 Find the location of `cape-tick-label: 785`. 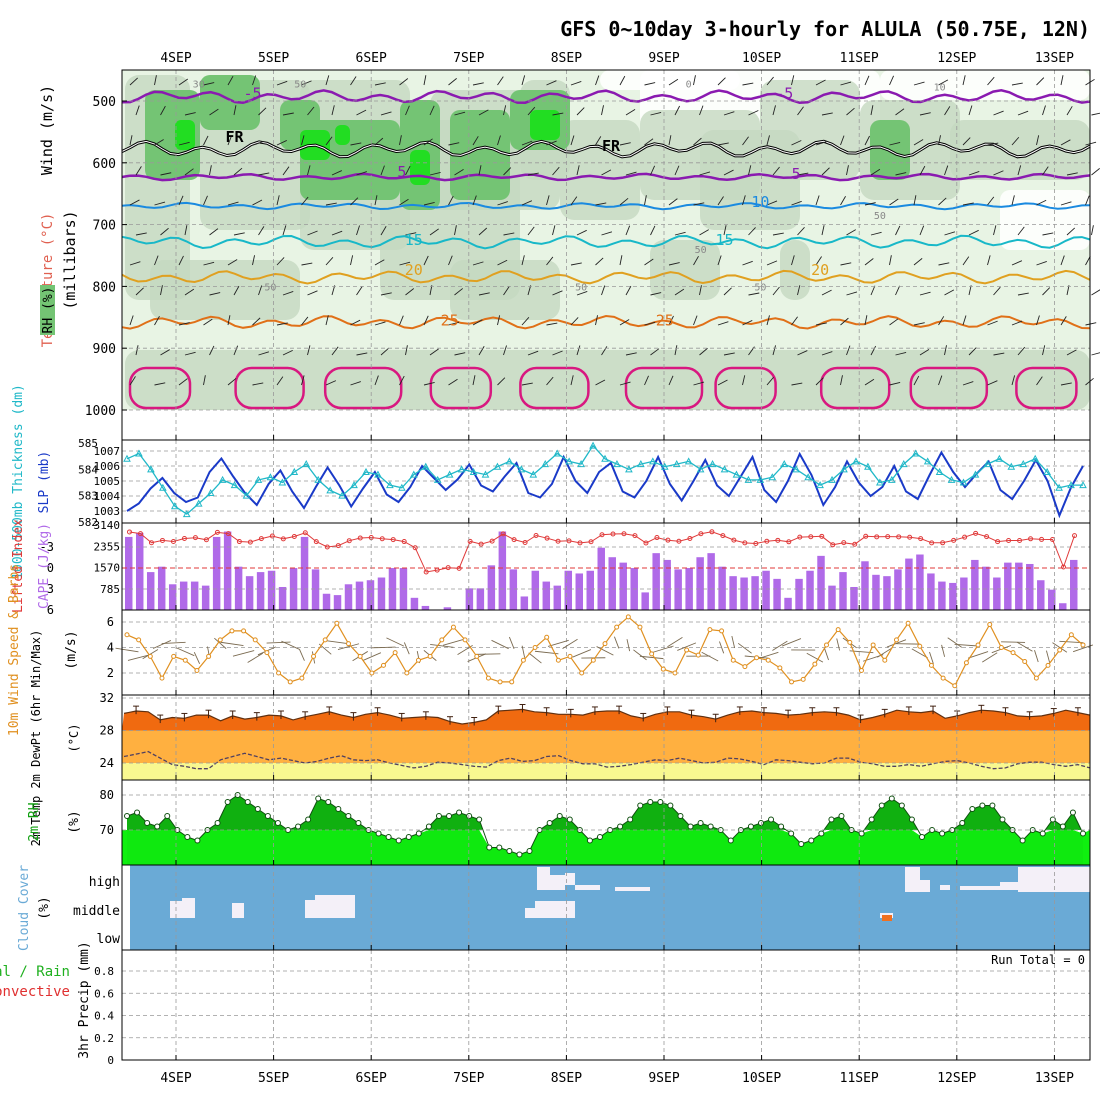

cape-tick-label: 785 is located at coordinates (110, 589).